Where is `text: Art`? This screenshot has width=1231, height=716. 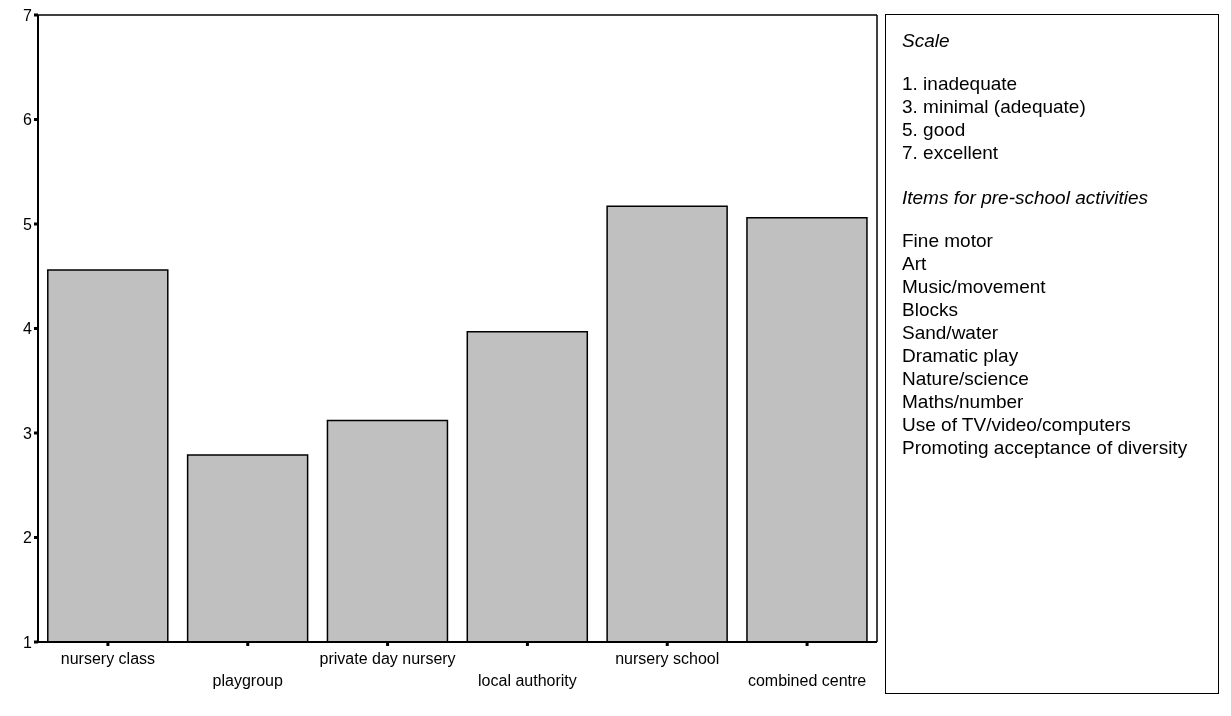 text: Art is located at coordinates (915, 263).